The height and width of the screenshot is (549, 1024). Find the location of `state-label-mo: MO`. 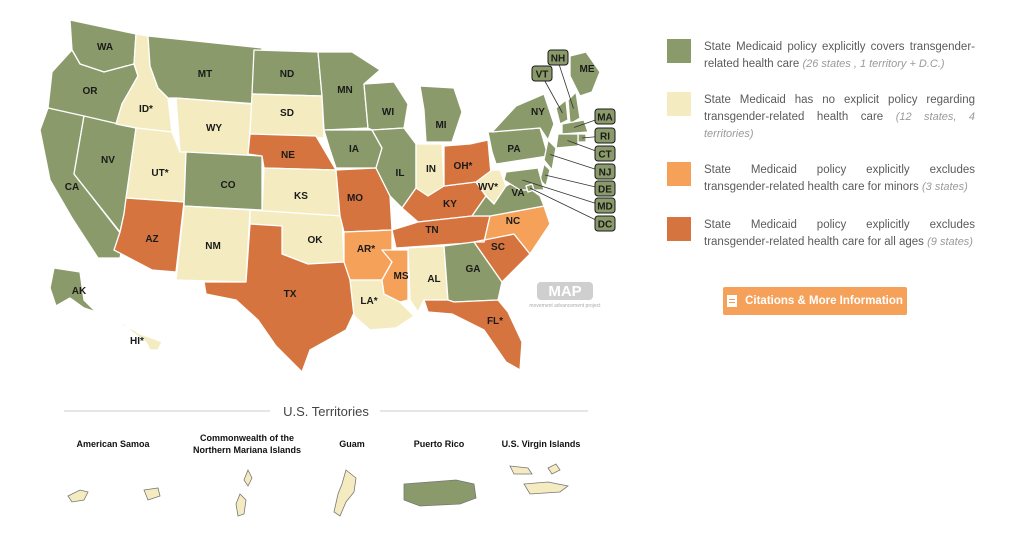

state-label-mo: MO is located at coordinates (355, 198).